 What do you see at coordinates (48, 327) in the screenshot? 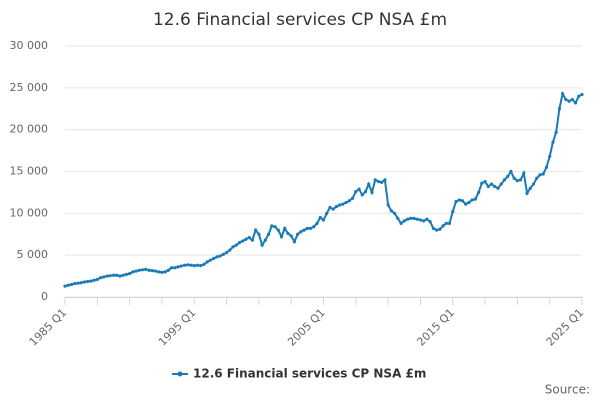
I see `x-tick-label: 1985 Q1` at bounding box center [48, 327].